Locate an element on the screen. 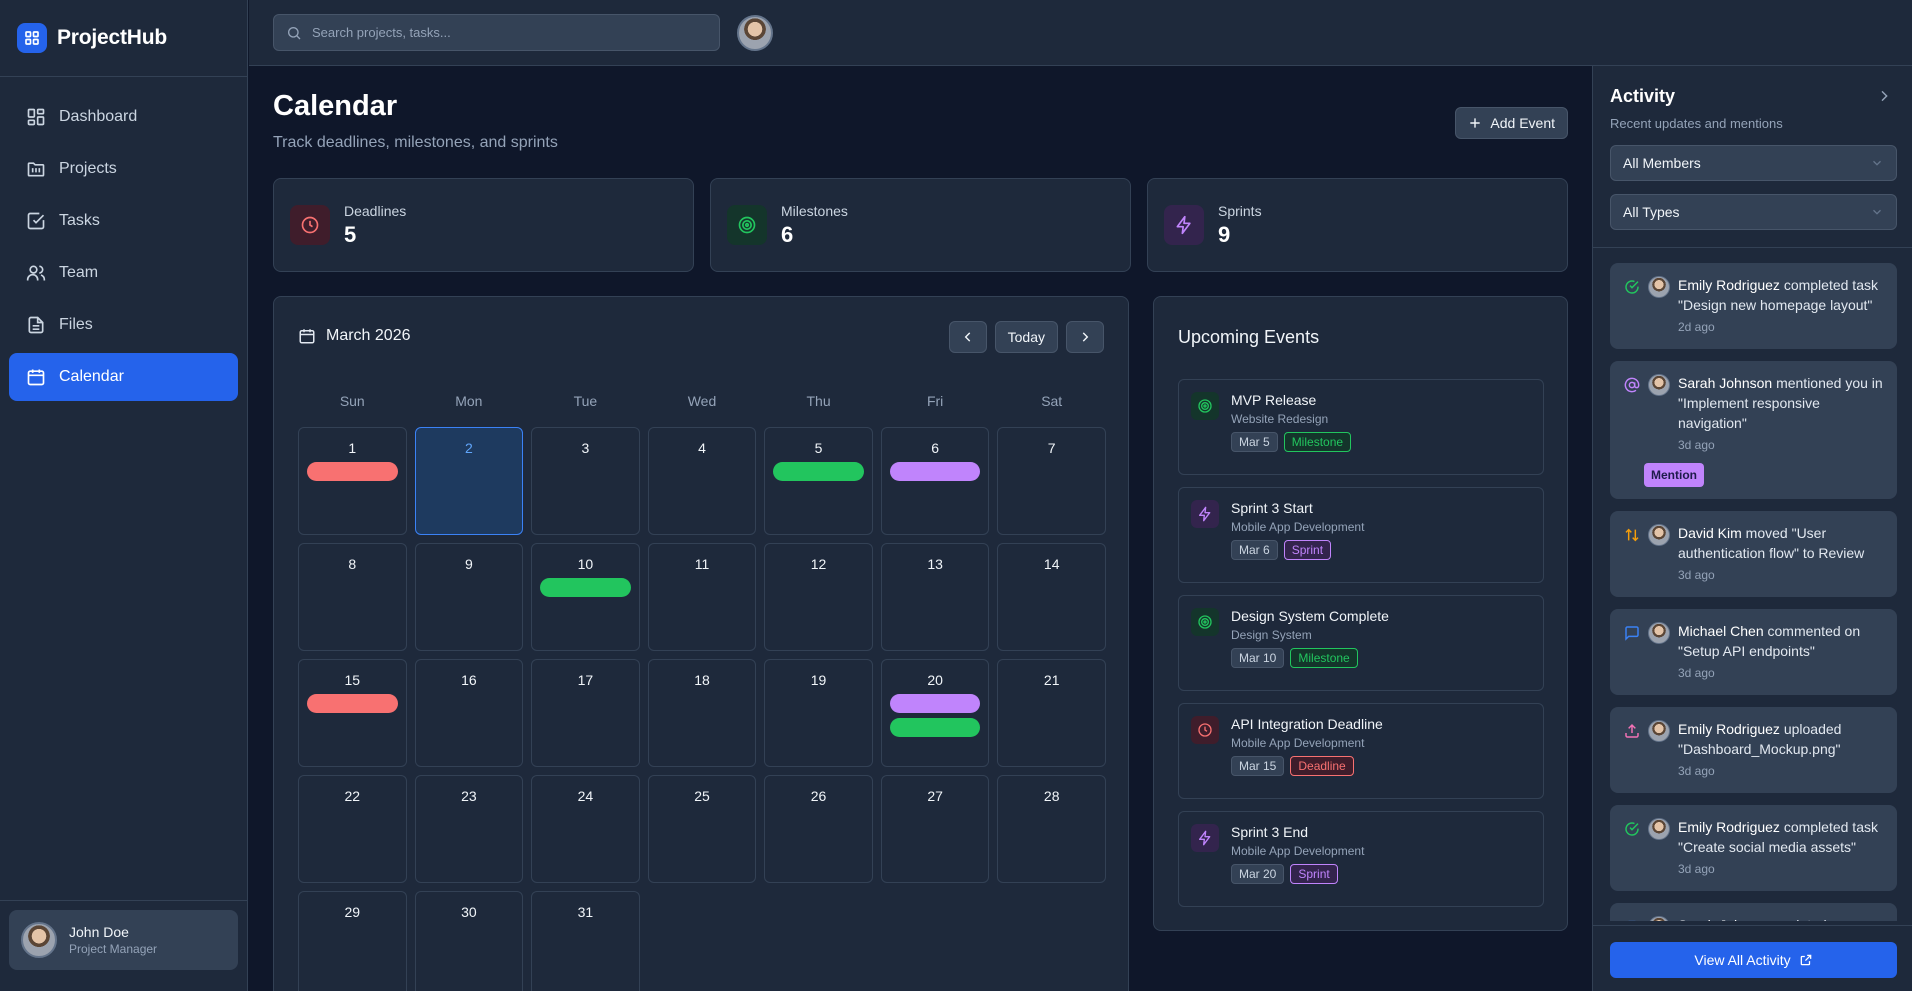  types-filter-select: All Types is located at coordinates (1753, 212).